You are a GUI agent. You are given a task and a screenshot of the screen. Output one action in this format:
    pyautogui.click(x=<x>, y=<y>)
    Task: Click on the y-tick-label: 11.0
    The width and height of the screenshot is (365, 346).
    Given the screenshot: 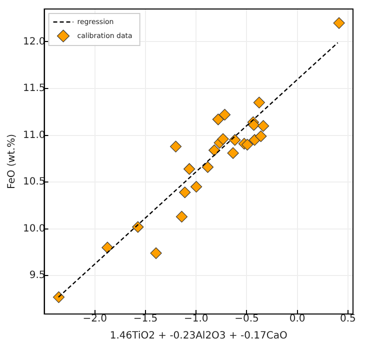 What is the action you would take?
    pyautogui.click(x=34, y=135)
    